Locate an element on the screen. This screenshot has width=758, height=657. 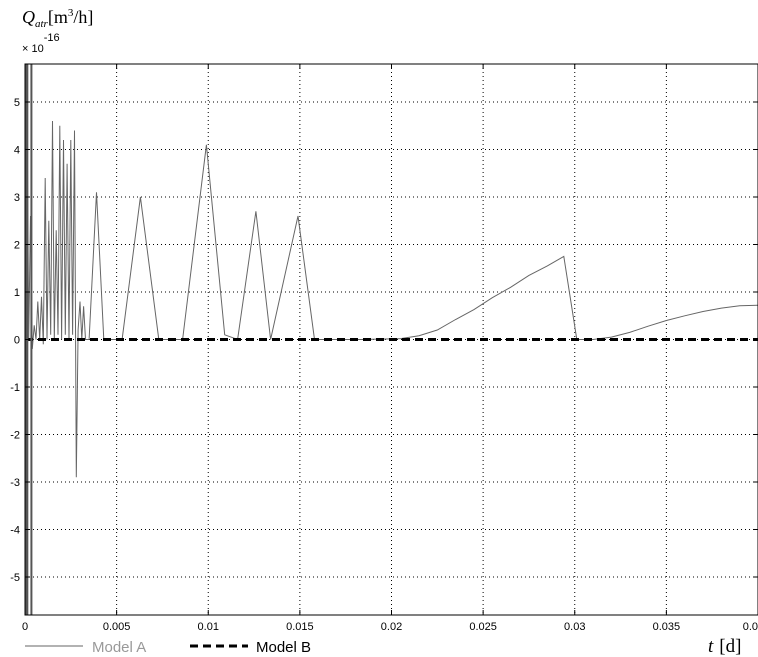
y-axis-label: Qatr[m3/h] is located at coordinates (57, 18).